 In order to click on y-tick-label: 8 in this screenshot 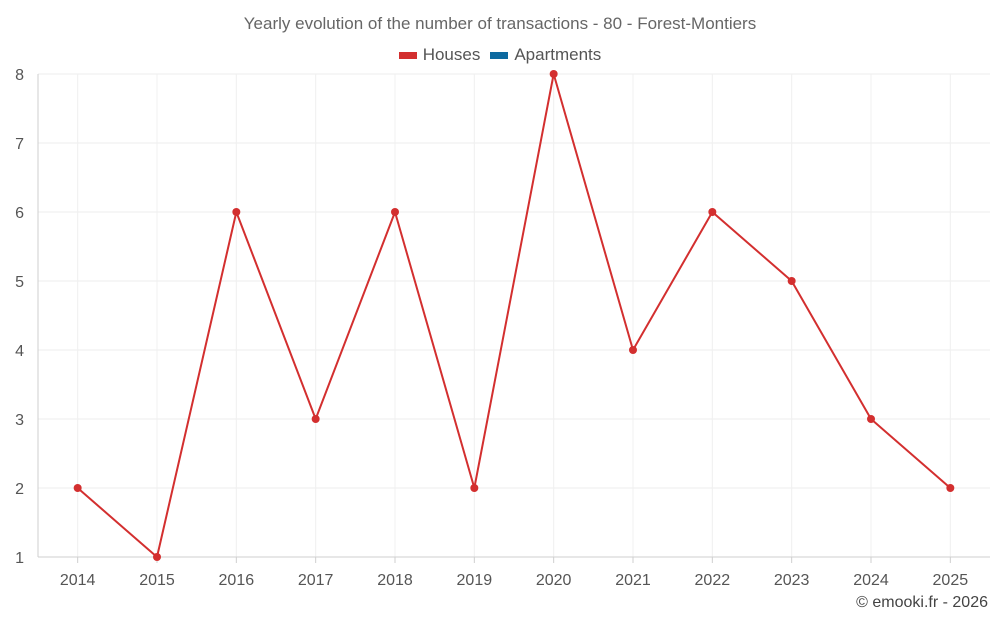, I will do `click(19, 75)`.